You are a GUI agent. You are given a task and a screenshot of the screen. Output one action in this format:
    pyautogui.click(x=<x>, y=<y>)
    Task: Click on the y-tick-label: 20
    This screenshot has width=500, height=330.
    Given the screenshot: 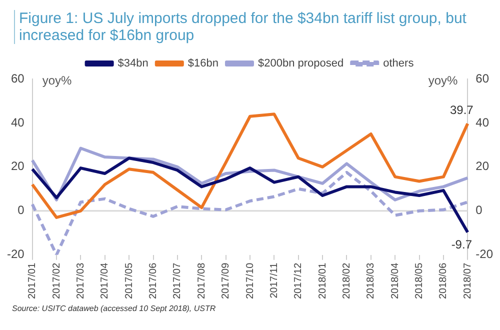 What is the action you would take?
    pyautogui.click(x=17, y=166)
    